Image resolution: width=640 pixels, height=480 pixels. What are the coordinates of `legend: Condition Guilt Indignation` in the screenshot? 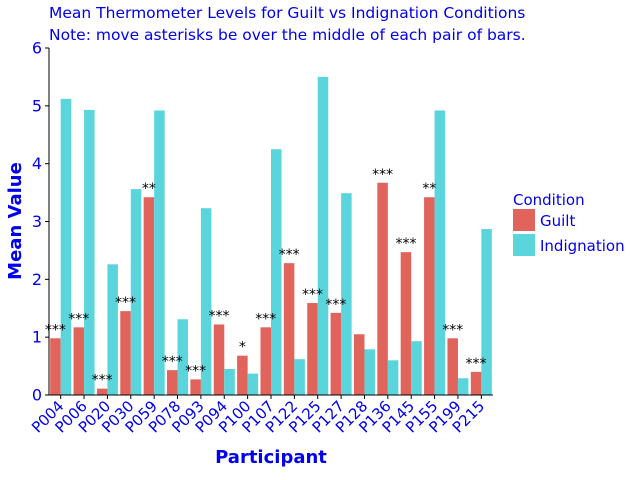 It's located at (569, 223).